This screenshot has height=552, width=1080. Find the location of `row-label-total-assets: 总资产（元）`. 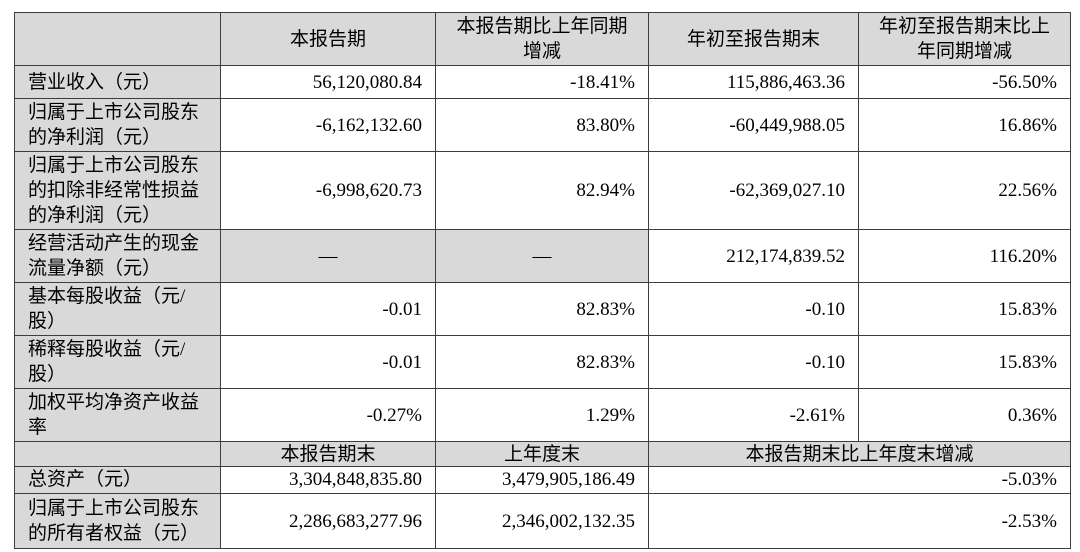

row-label-total-assets: 总资产（元） is located at coordinates (117, 480).